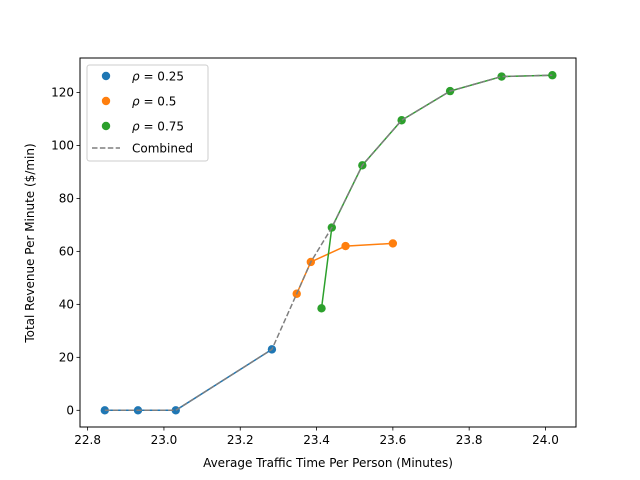 The width and height of the screenshot is (640, 480). Describe the element at coordinates (158, 126) in the screenshot. I see `legend-label-2: ρ = 0.75` at that location.